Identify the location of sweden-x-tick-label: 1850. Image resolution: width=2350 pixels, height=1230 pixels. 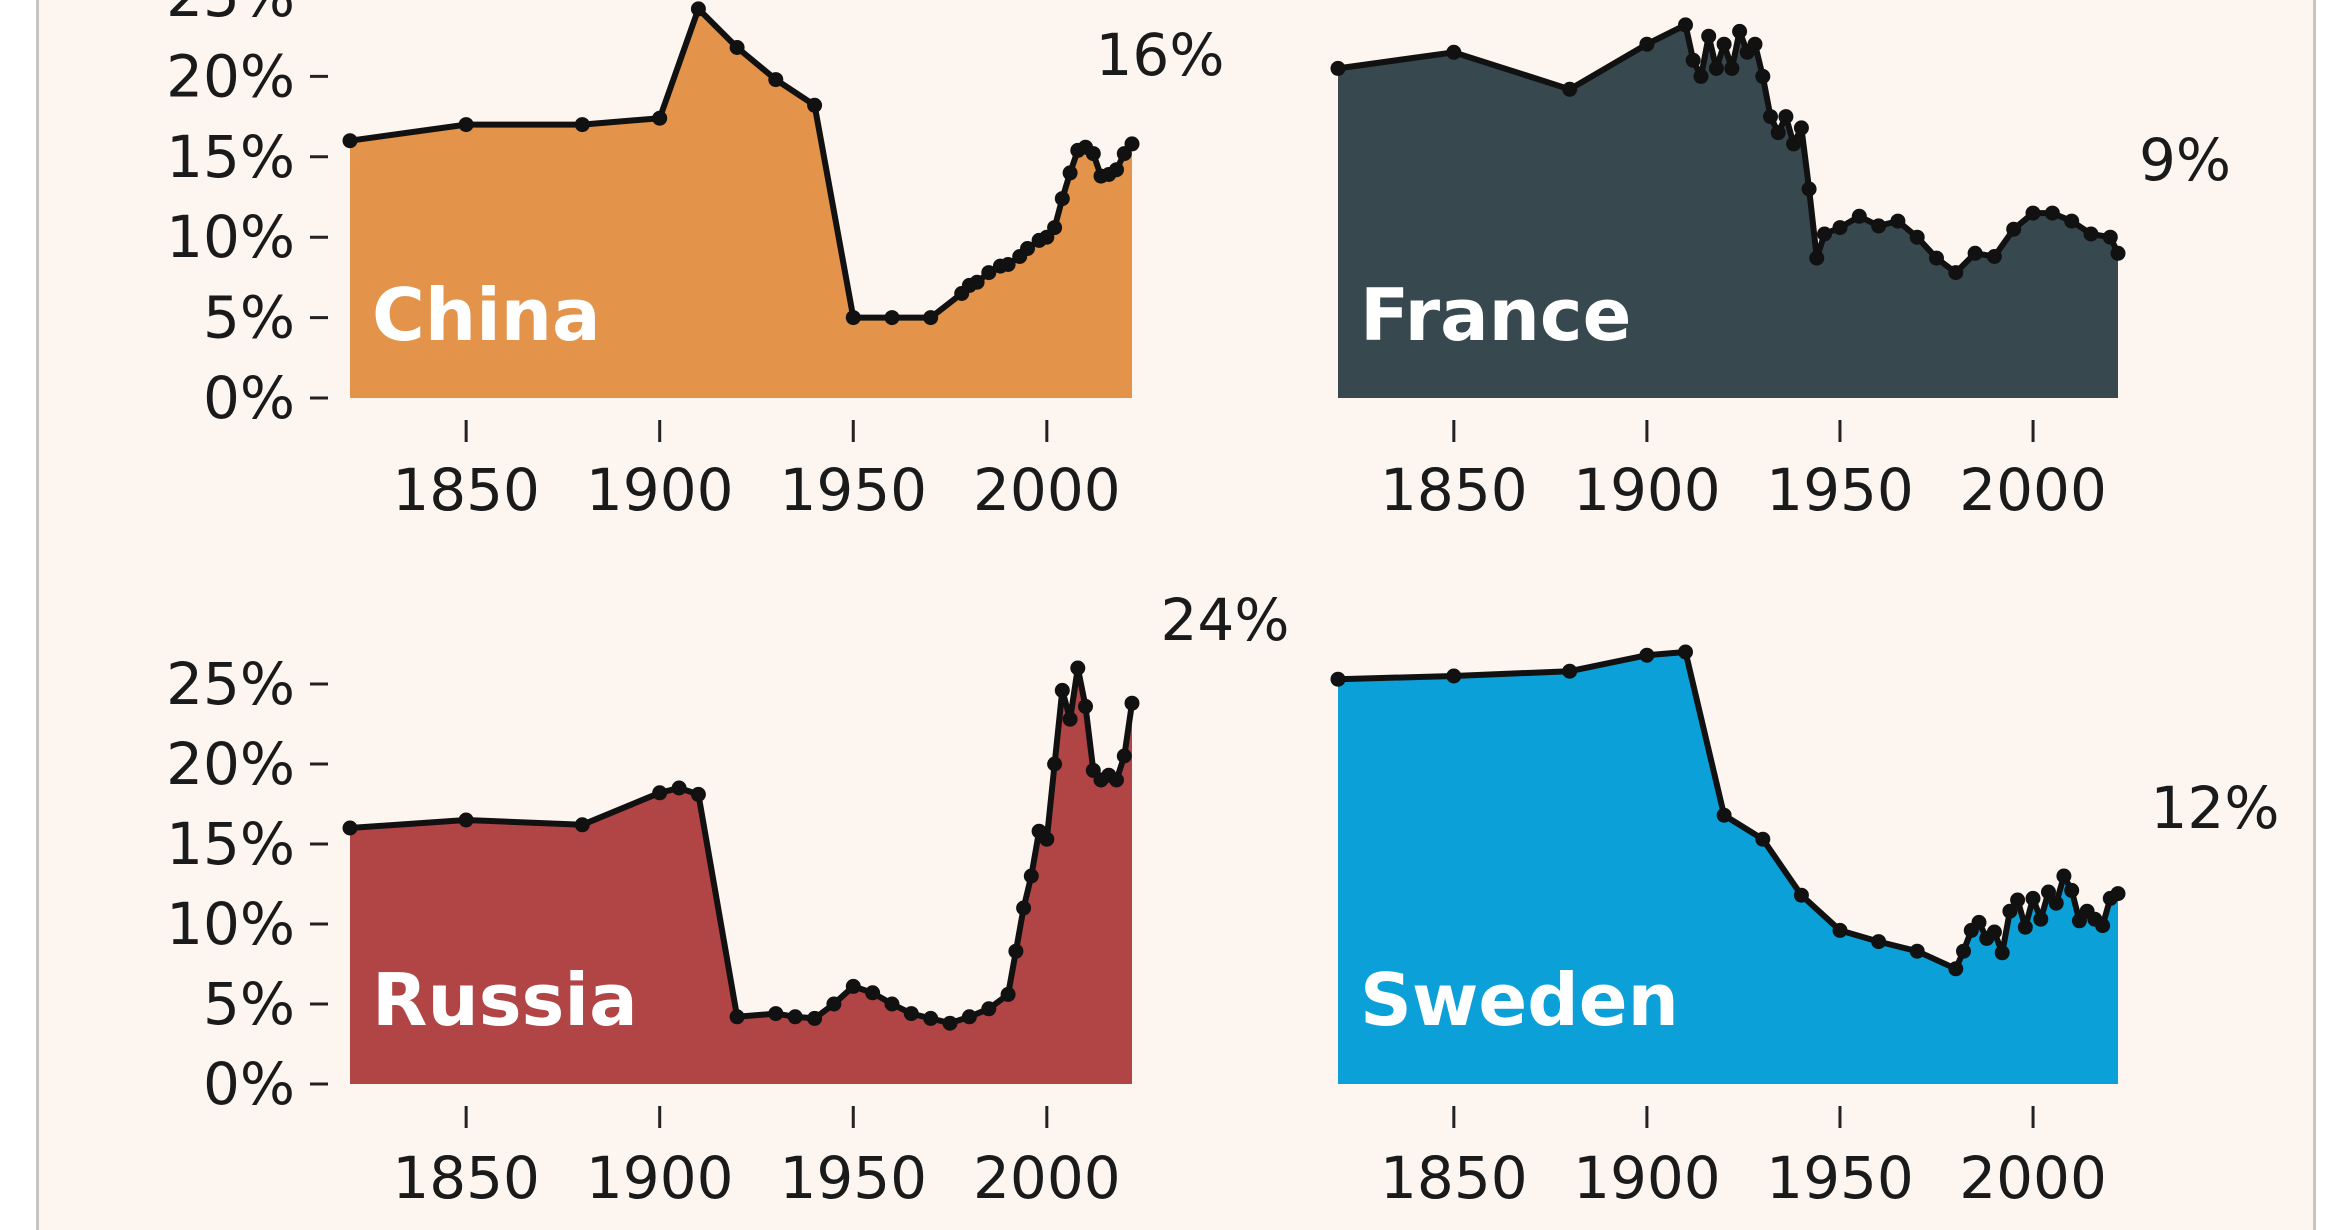
(1454, 1178).